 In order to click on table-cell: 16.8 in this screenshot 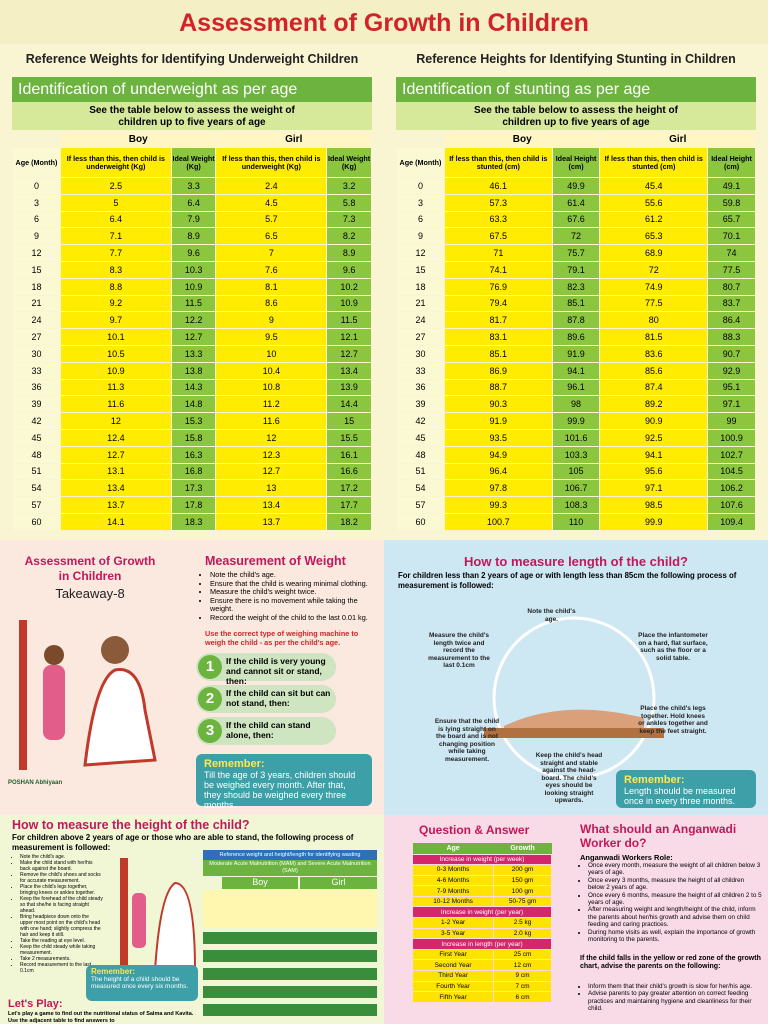, I will do `click(193, 471)`.